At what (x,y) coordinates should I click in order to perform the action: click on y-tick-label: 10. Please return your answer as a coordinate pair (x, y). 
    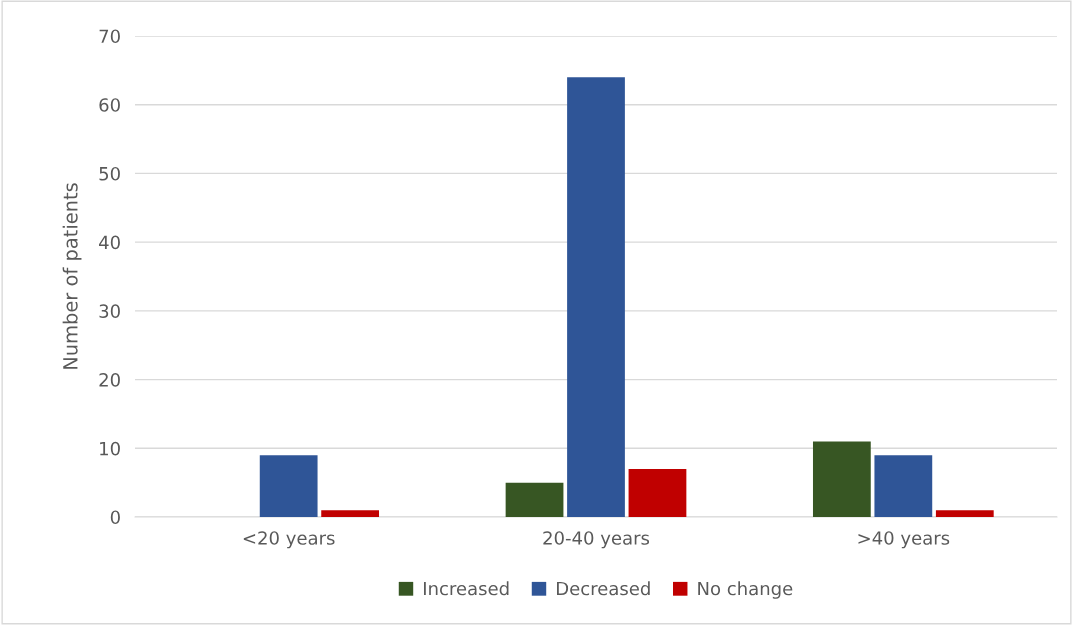
    Looking at the image, I should click on (110, 448).